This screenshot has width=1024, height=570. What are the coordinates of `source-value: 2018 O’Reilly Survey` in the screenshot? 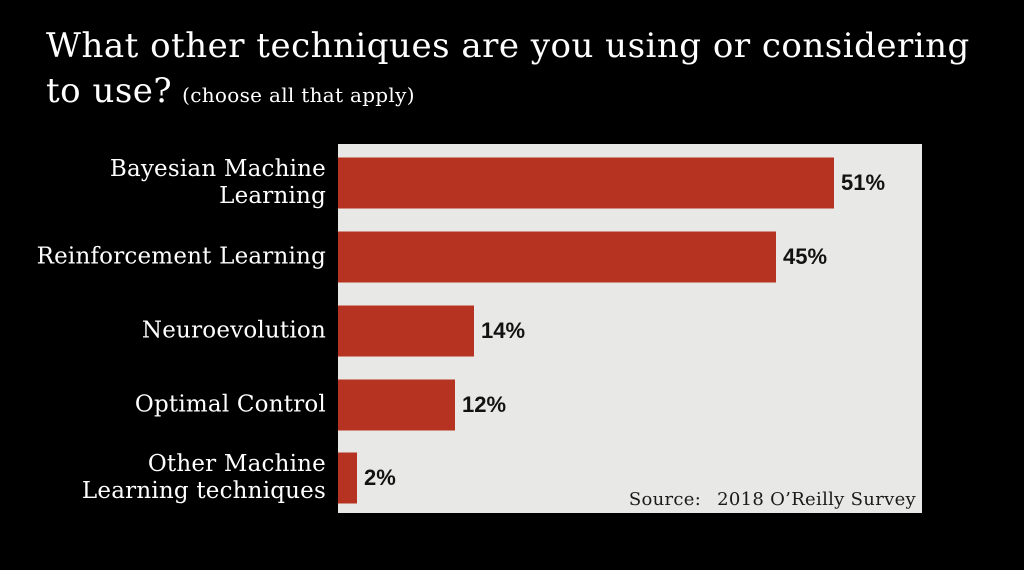 It's located at (816, 499).